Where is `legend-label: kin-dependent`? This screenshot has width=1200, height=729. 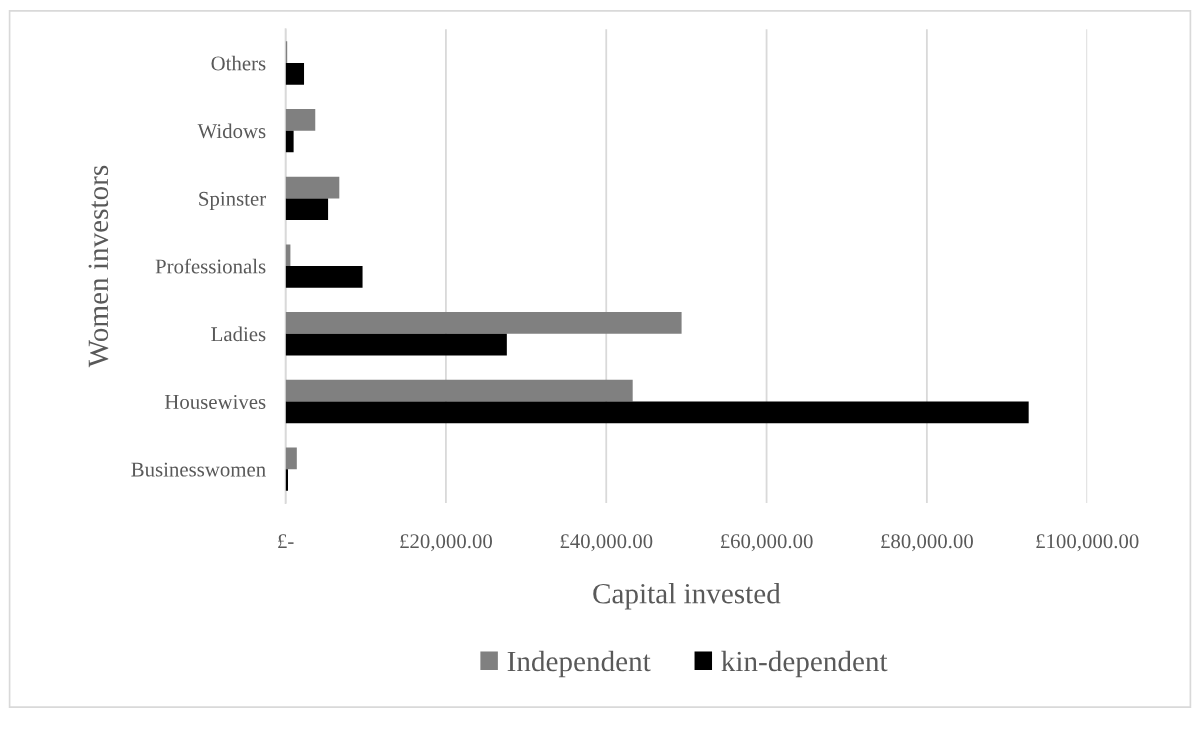
legend-label: kin-dependent is located at coordinates (804, 664).